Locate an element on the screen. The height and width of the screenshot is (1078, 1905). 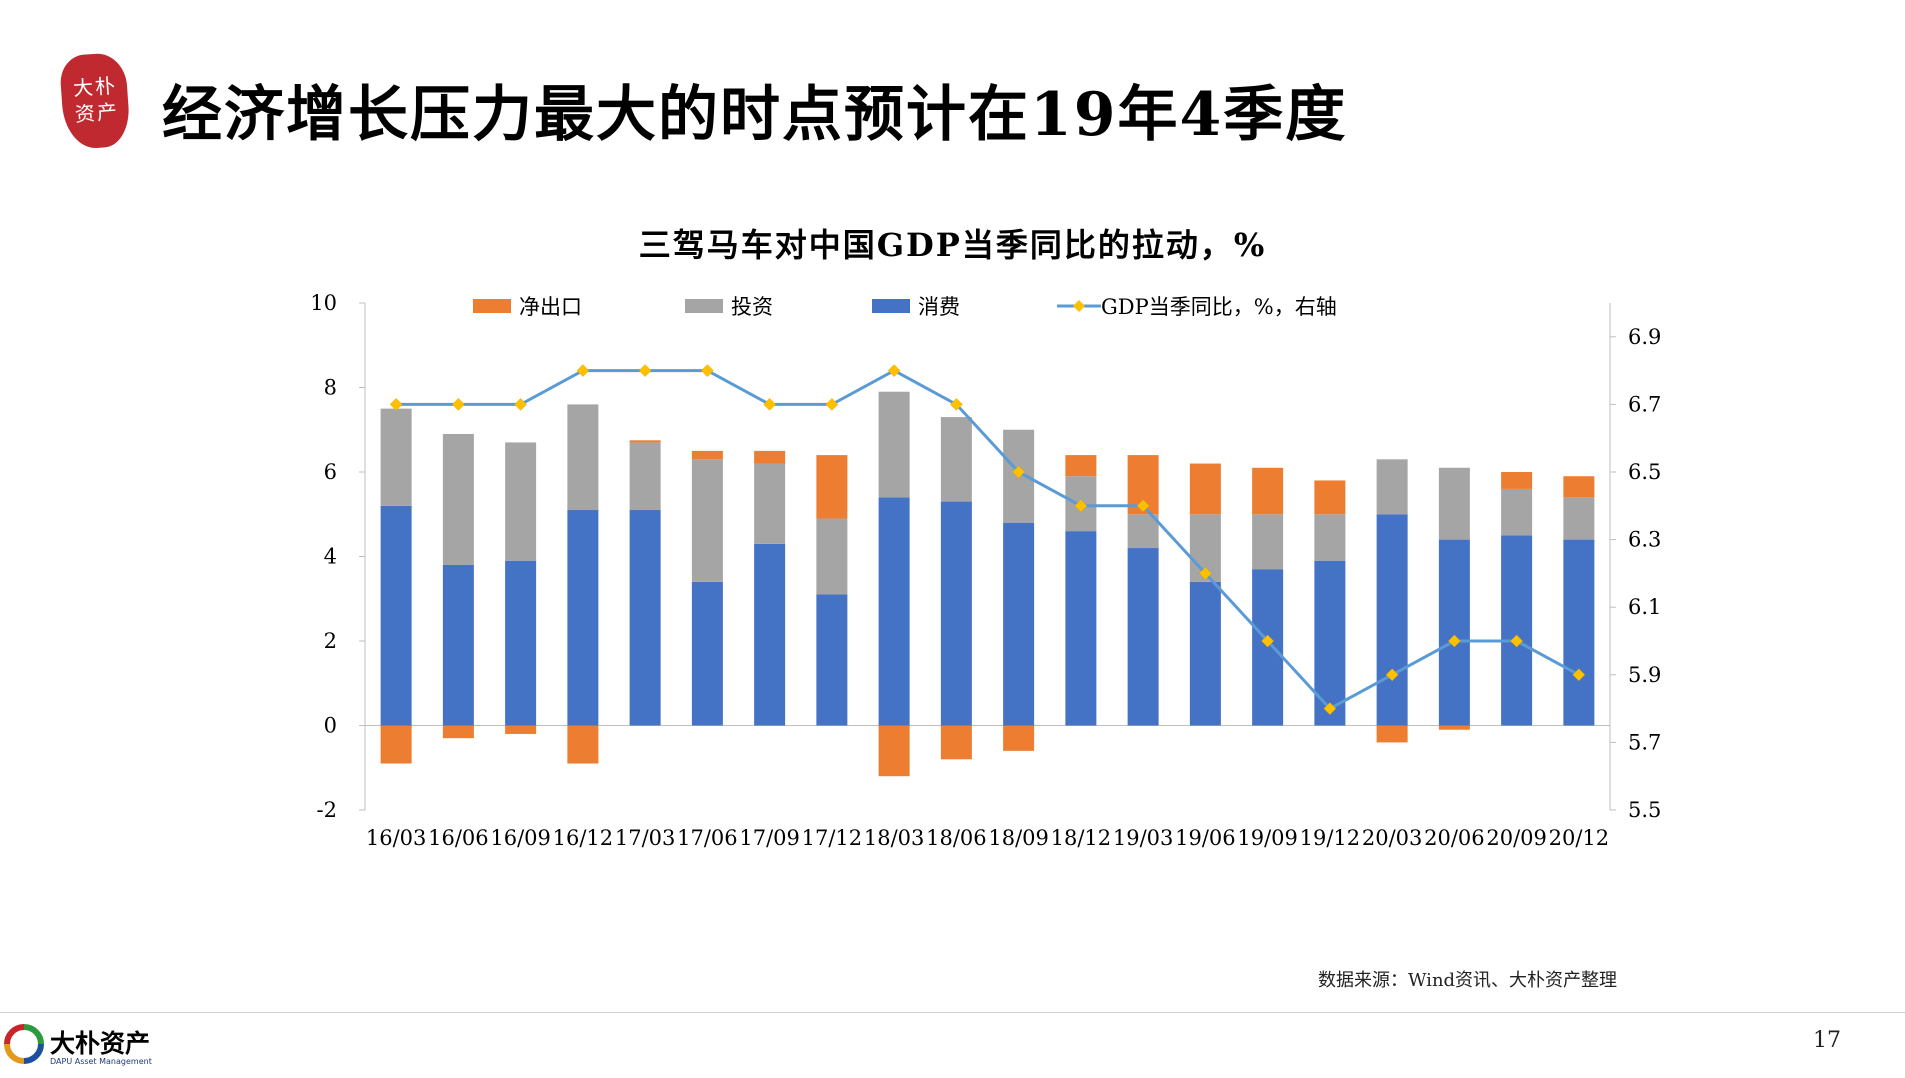
right-tick-label: 6.9 is located at coordinates (1644, 337).